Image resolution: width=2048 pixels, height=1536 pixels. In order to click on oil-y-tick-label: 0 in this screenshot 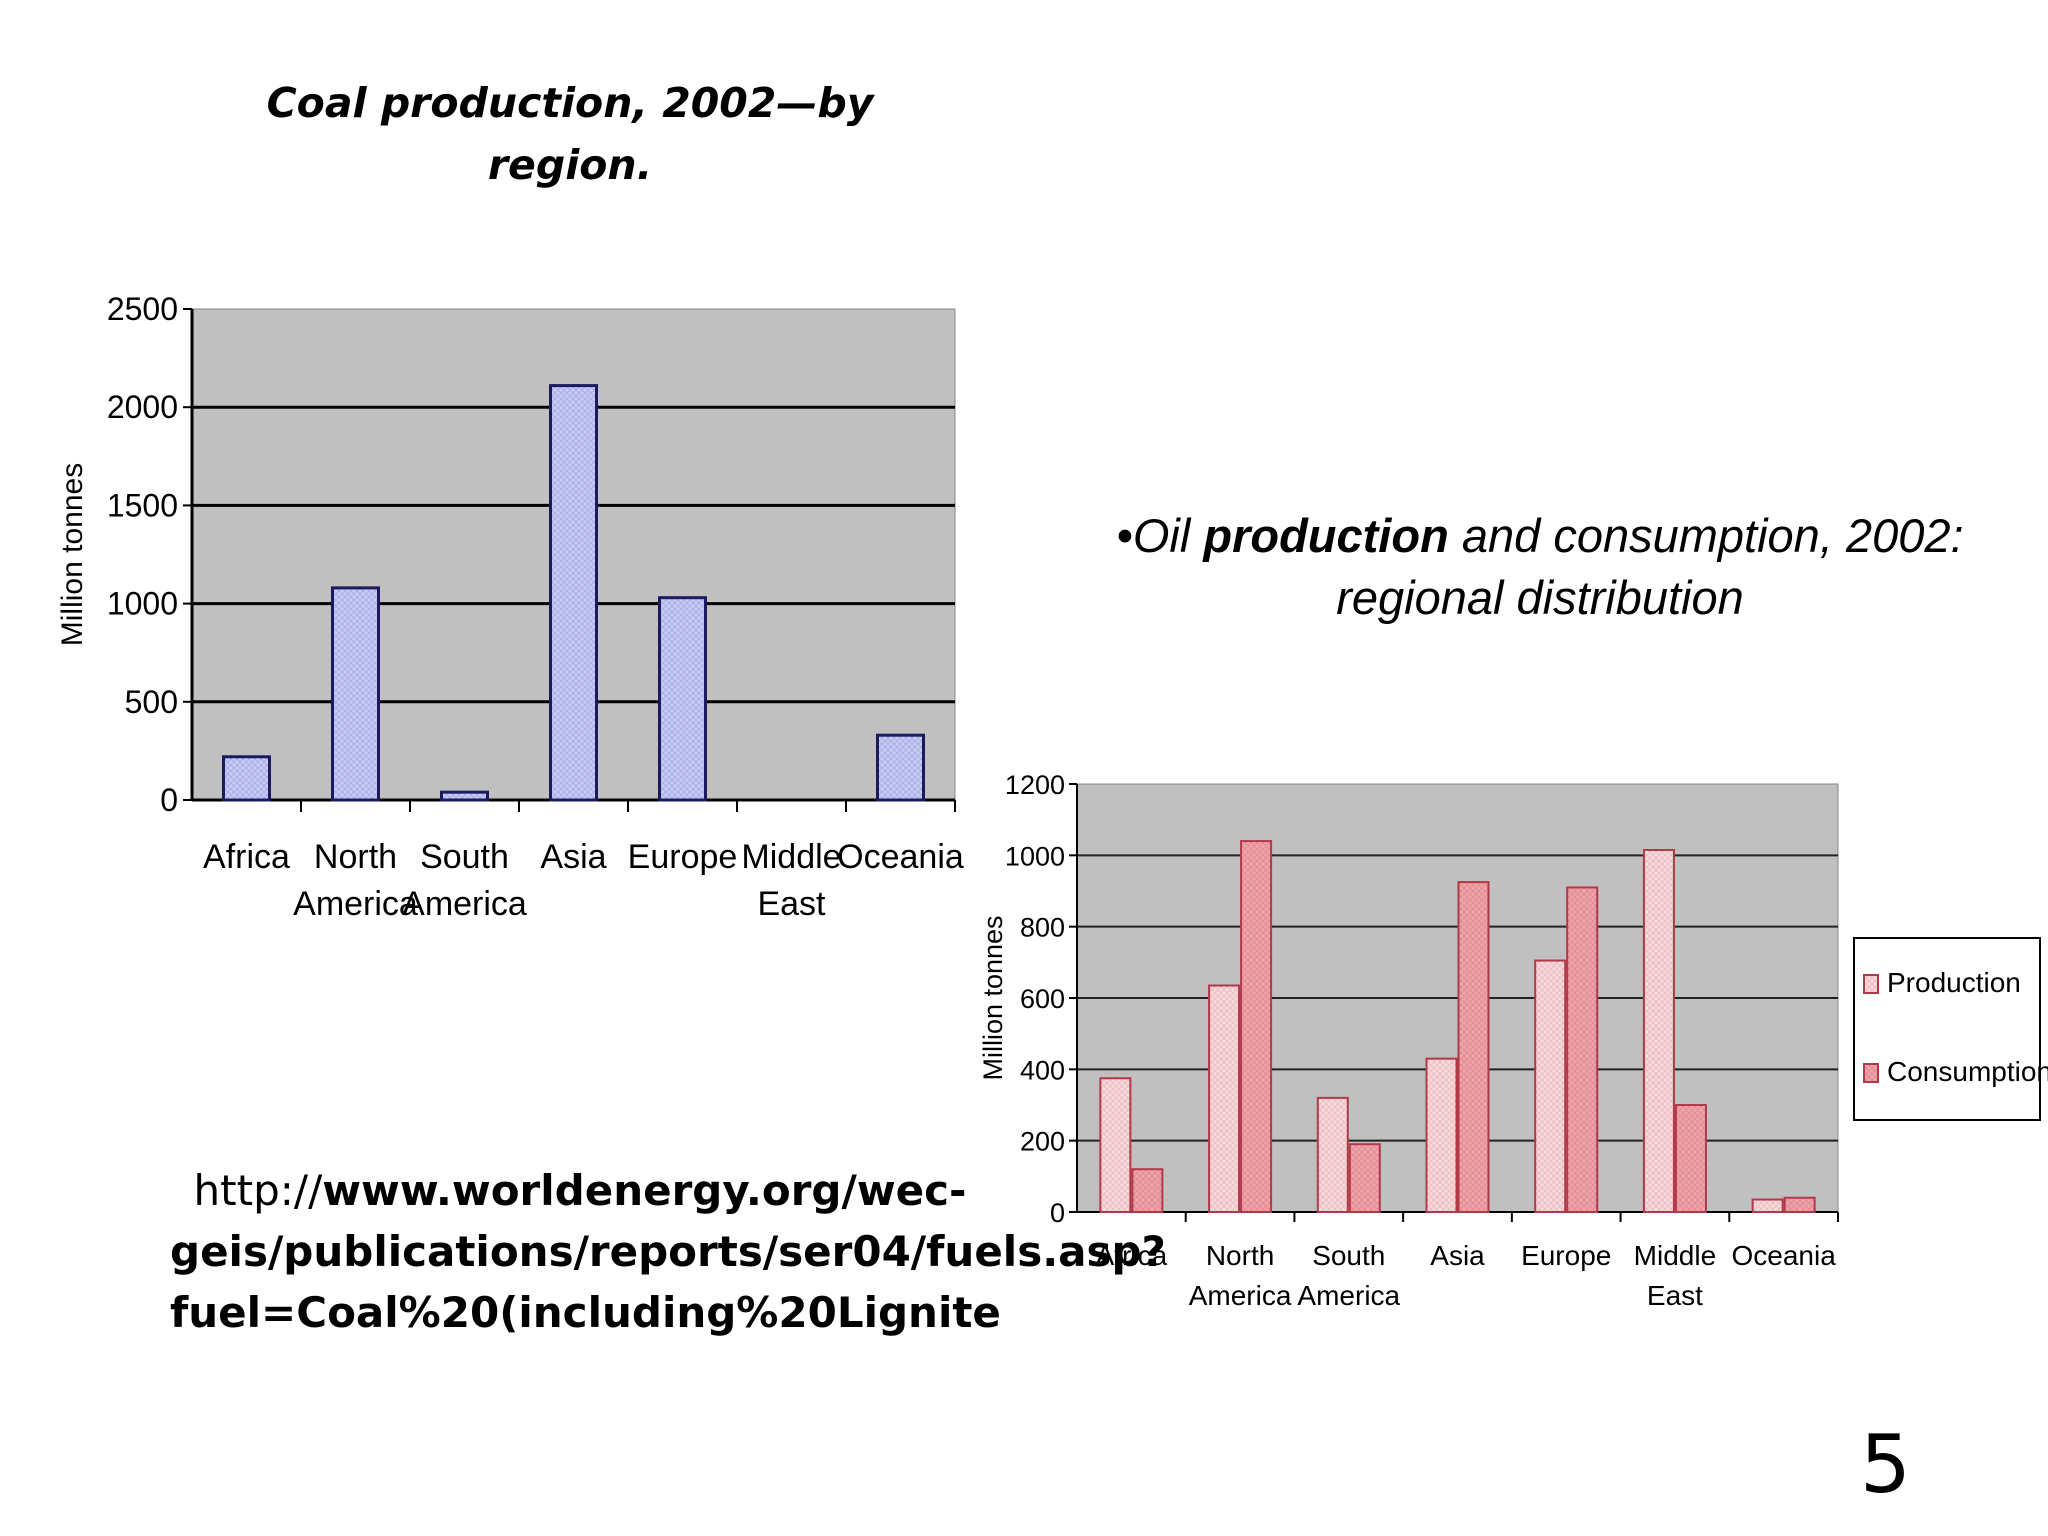, I will do `click(1057, 1213)`.